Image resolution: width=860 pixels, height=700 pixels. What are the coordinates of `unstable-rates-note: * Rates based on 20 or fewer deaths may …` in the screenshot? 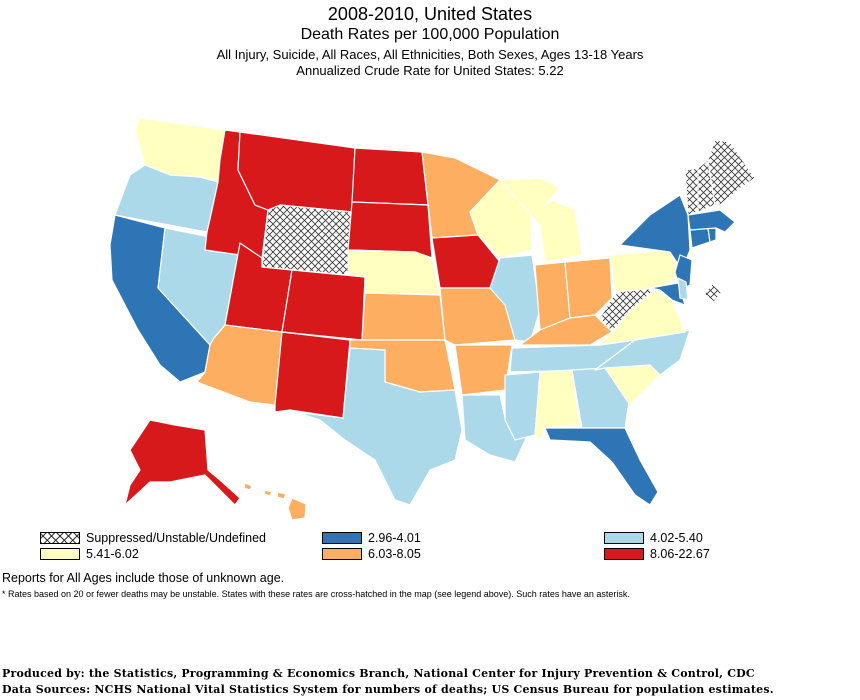 It's located at (316, 594).